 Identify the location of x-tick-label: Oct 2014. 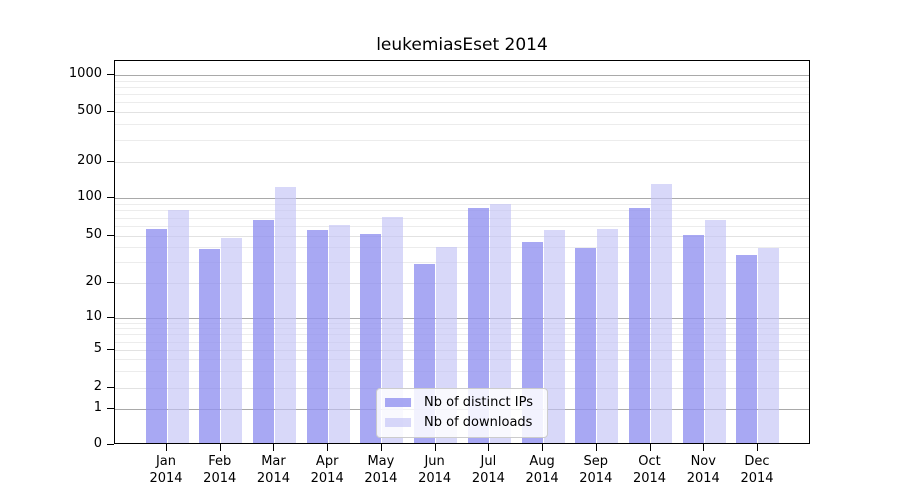
(650, 470).